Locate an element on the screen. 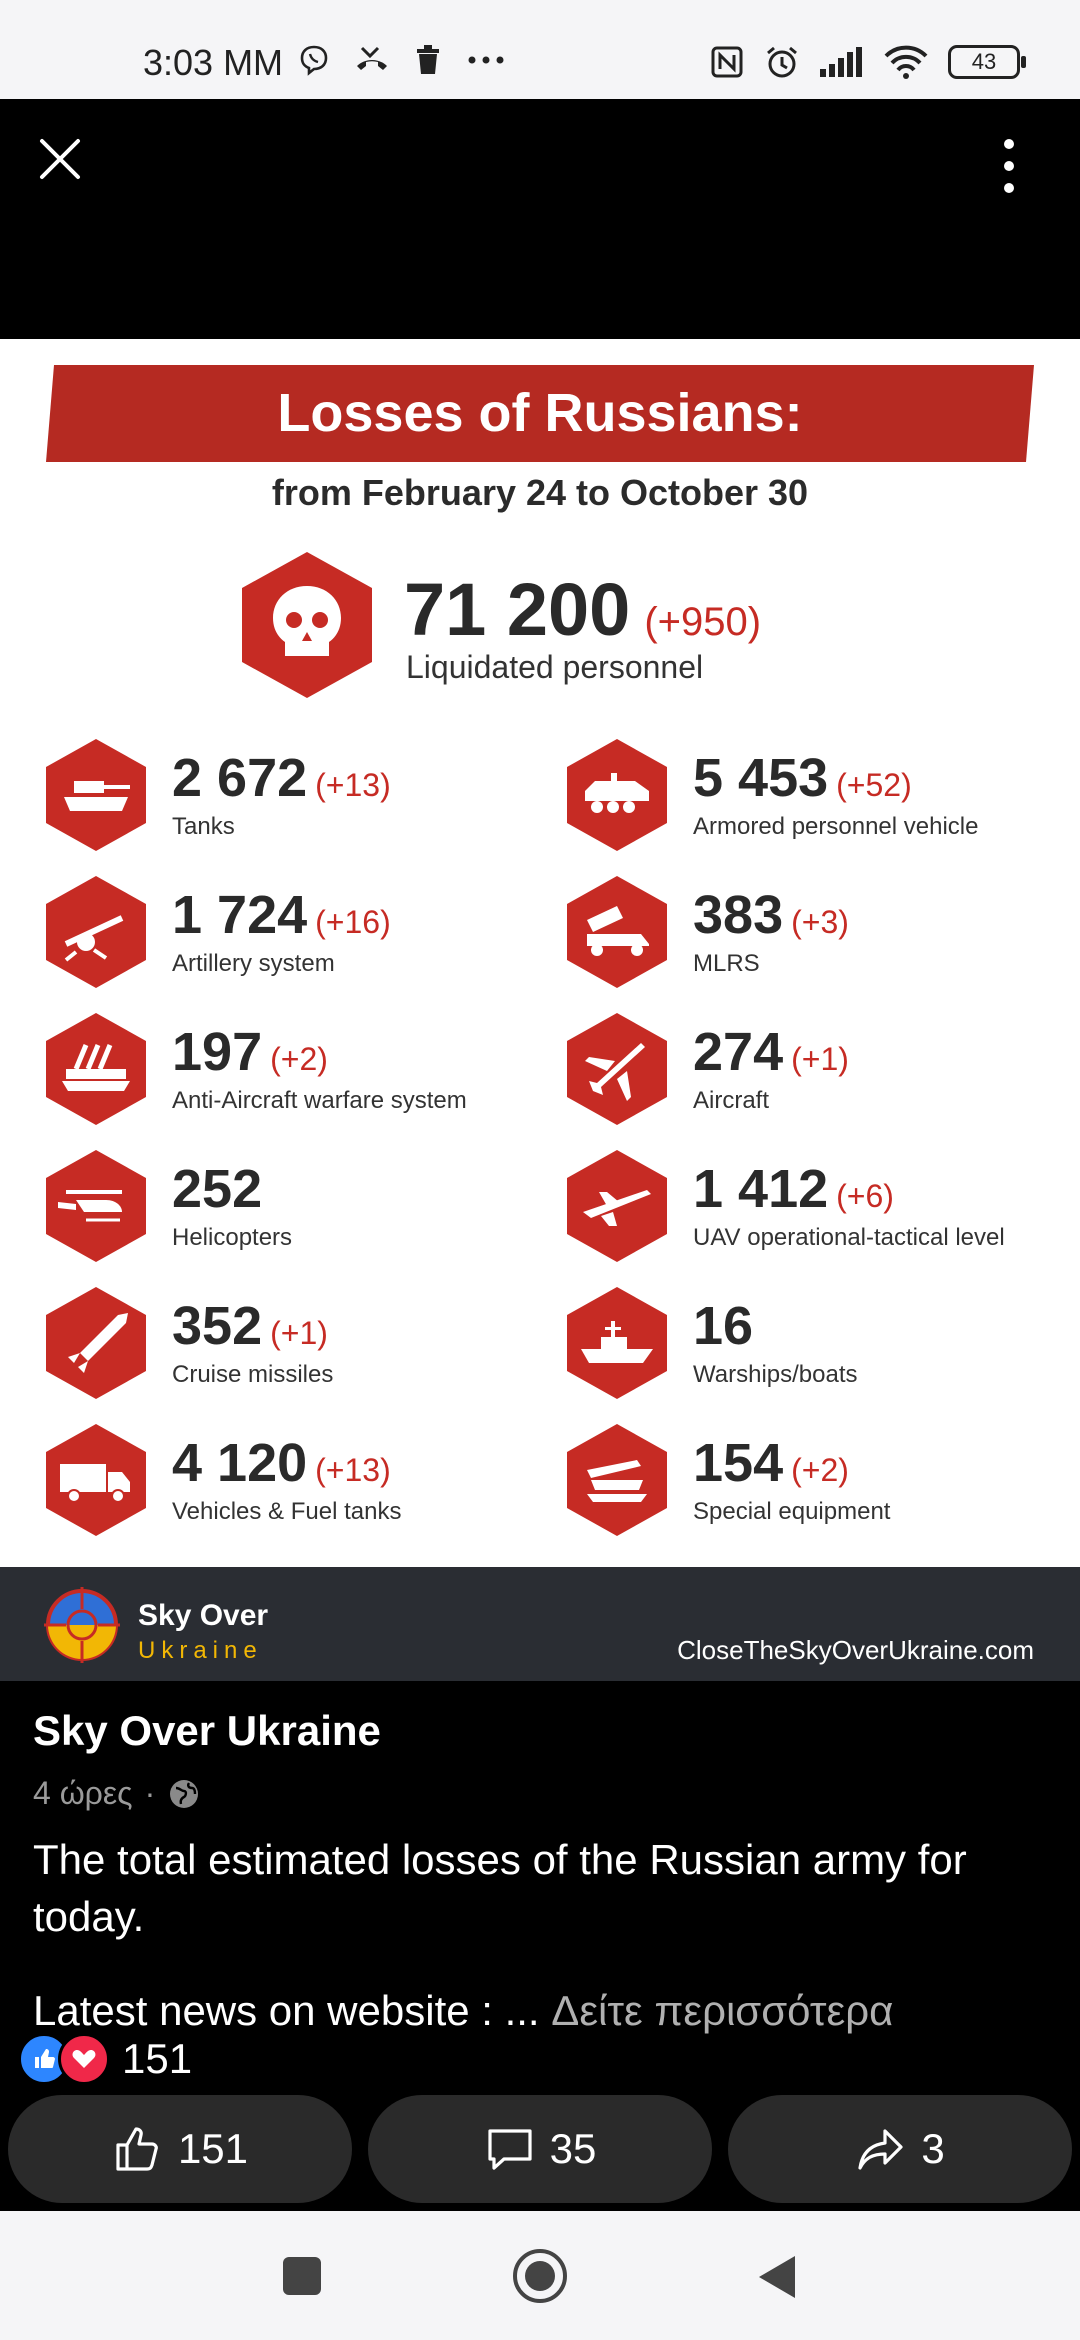 This screenshot has width=1080, height=2340. stat-value: 5 453 is located at coordinates (761, 778).